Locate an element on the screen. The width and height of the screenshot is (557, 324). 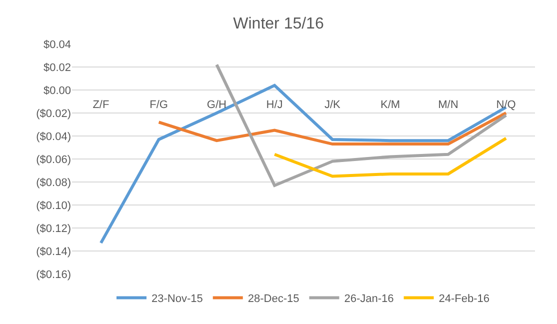
x-tick-label: M/N is located at coordinates (448, 105).